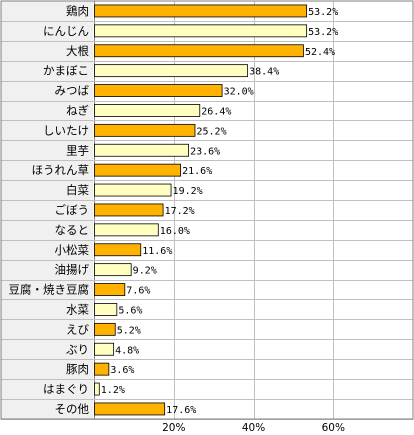 This screenshot has width=414, height=435. I want to click on data-label: 21.6%, so click(197, 171).